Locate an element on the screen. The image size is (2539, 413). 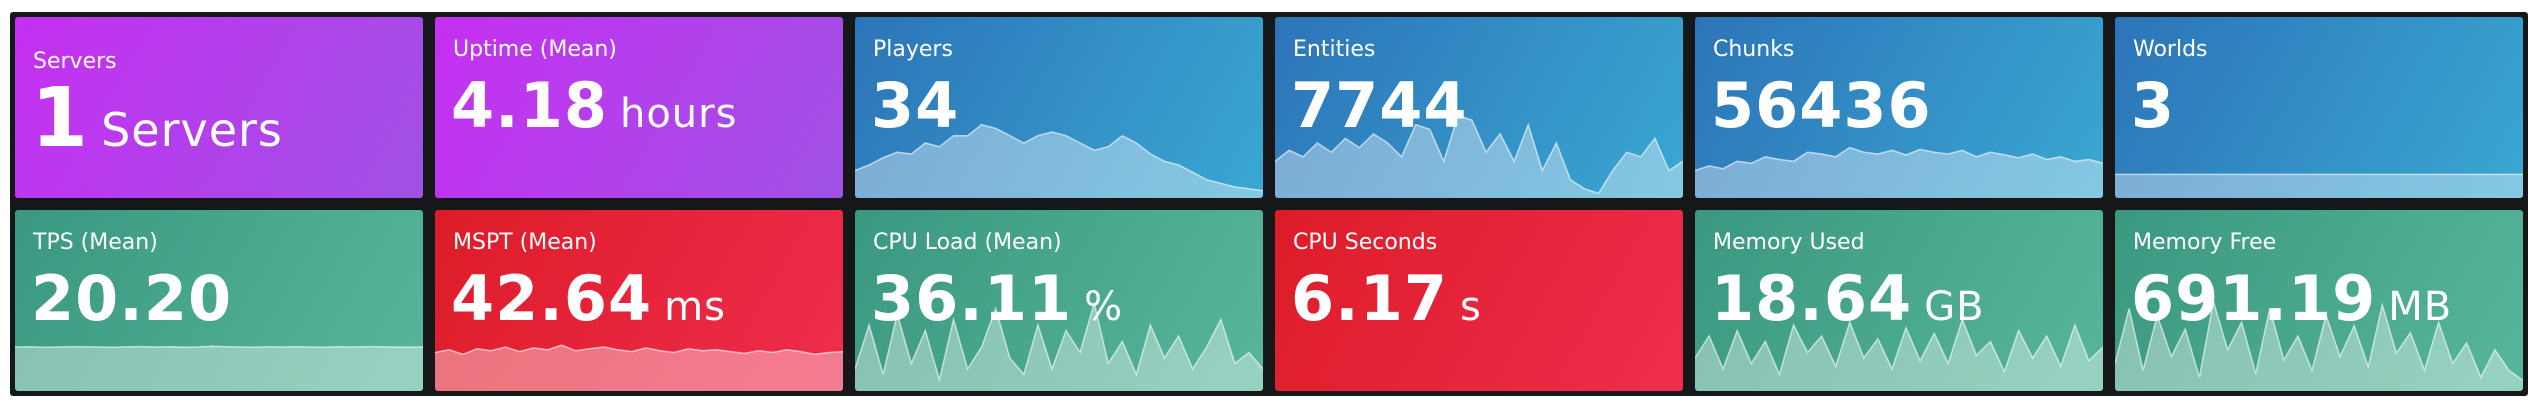
panel-title: Memory Used is located at coordinates (1789, 242).